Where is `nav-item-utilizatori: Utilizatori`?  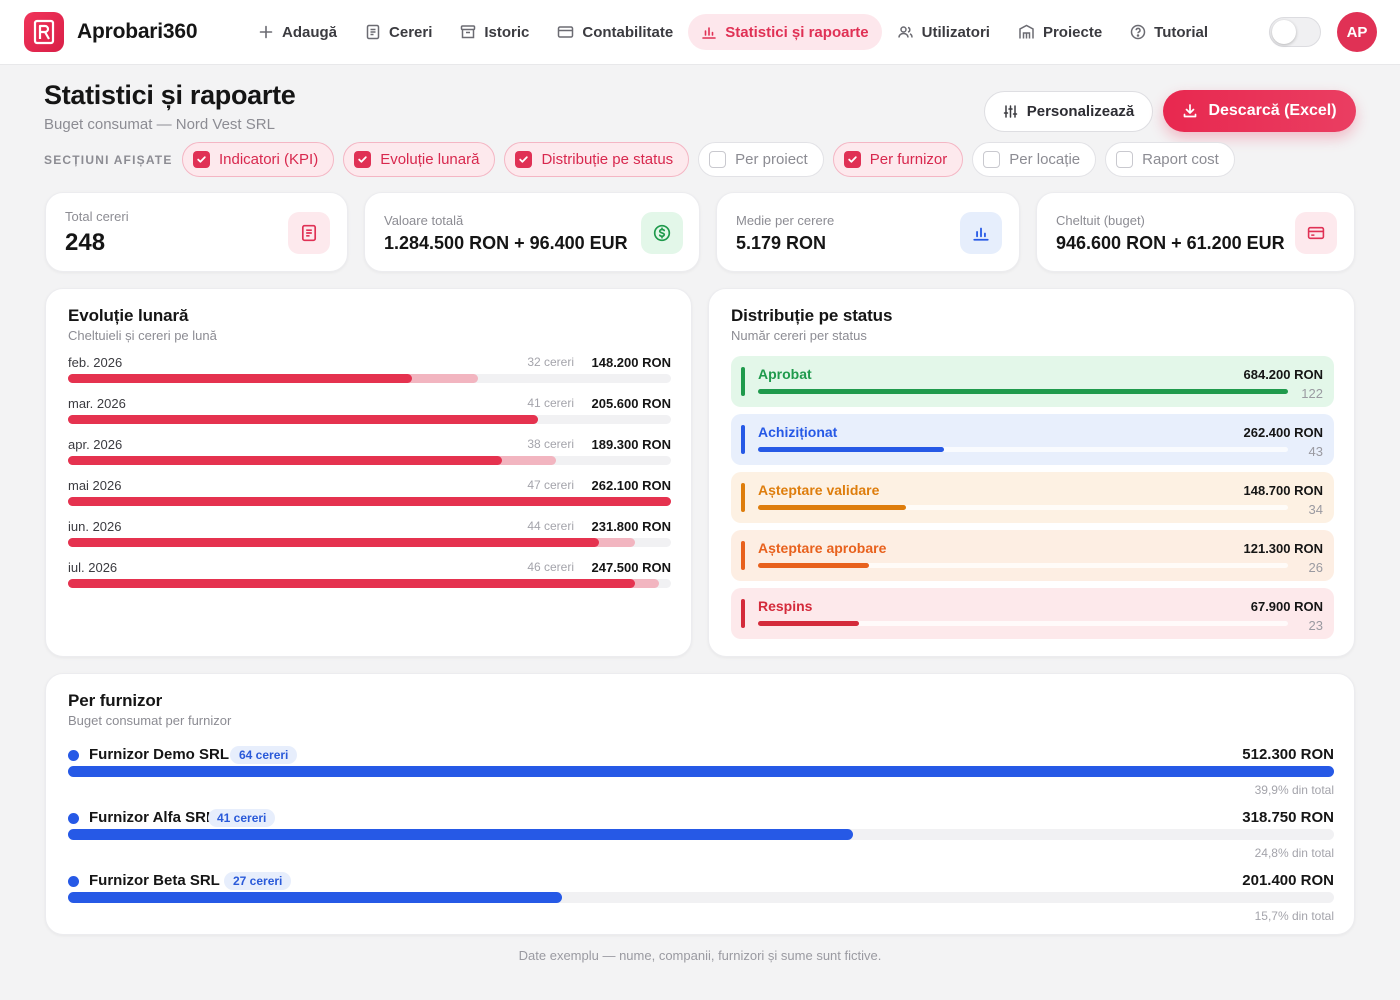 nav-item-utilizatori: Utilizatori is located at coordinates (943, 32).